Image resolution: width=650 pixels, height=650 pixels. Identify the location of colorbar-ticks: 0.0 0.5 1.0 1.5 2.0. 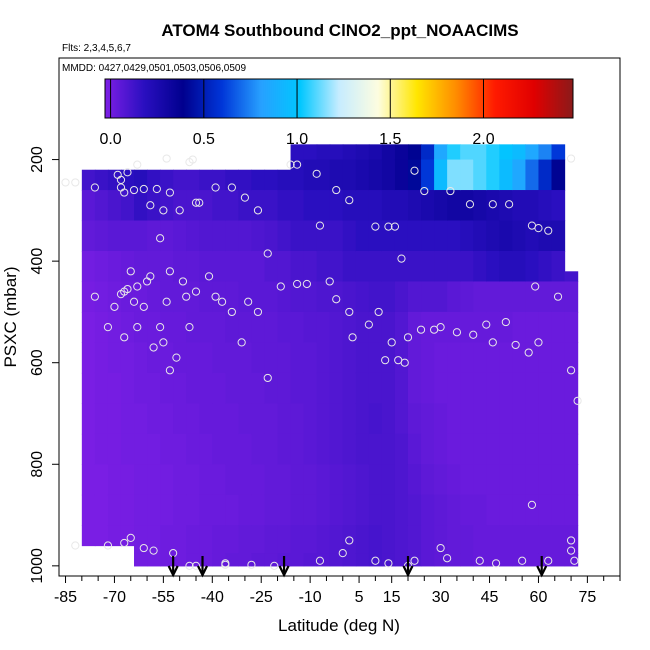
(297, 113).